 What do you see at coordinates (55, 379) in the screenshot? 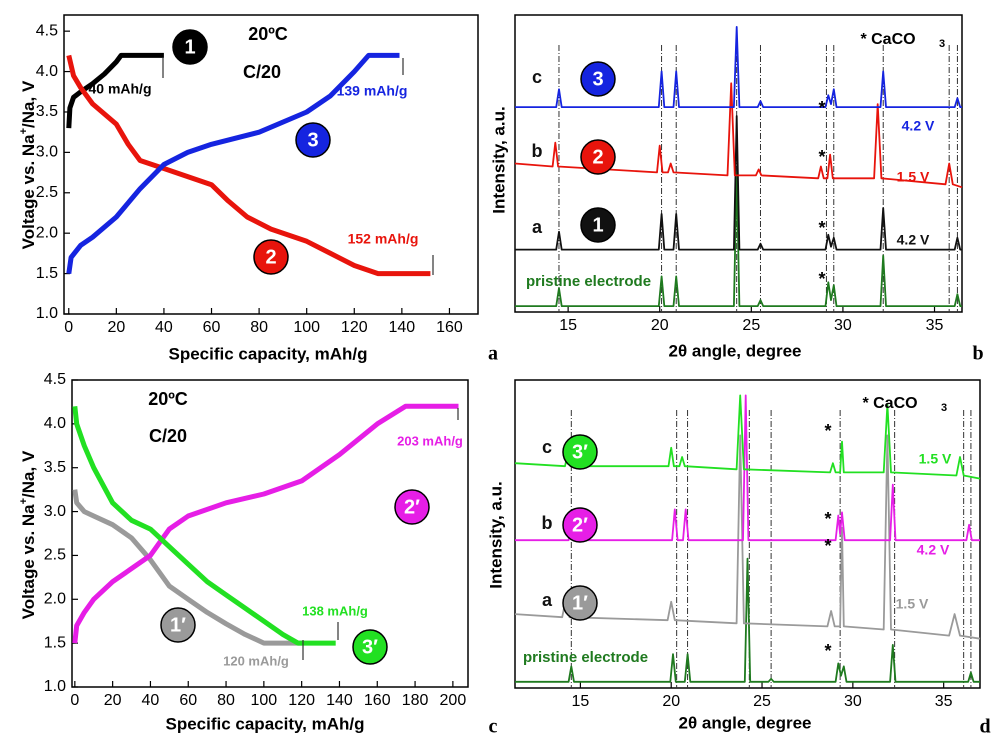
I see `y-tick-label: 4.5` at bounding box center [55, 379].